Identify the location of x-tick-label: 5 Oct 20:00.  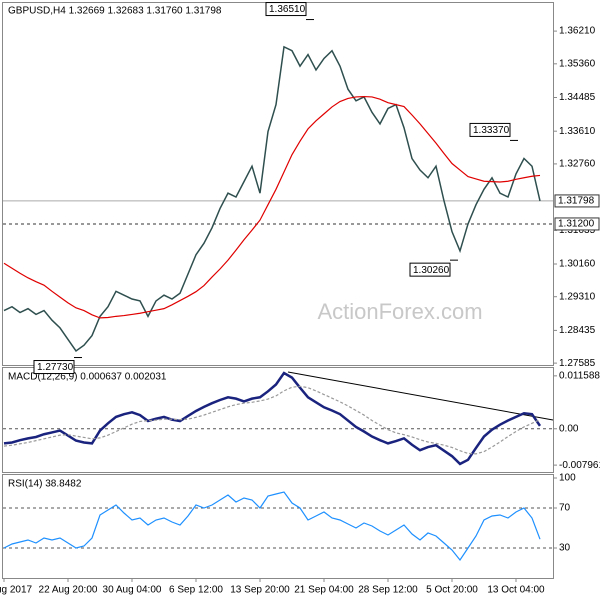
(452, 590).